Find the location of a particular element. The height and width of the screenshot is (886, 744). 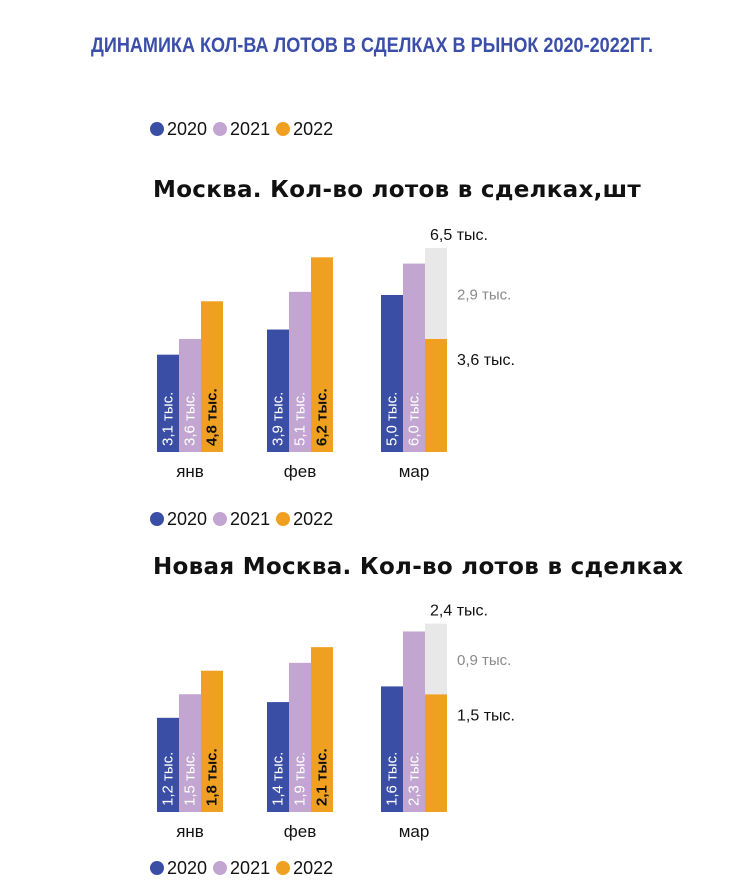

base-label-moscow: 3,6 тыс. is located at coordinates (486, 360).